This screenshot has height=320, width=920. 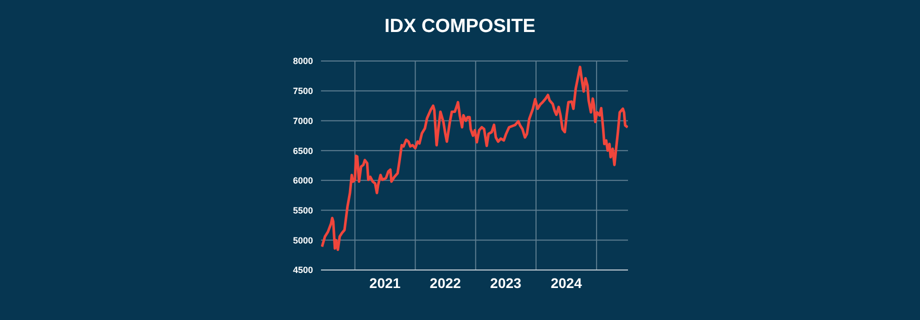 I want to click on x-tick-label: 2021, so click(x=385, y=282).